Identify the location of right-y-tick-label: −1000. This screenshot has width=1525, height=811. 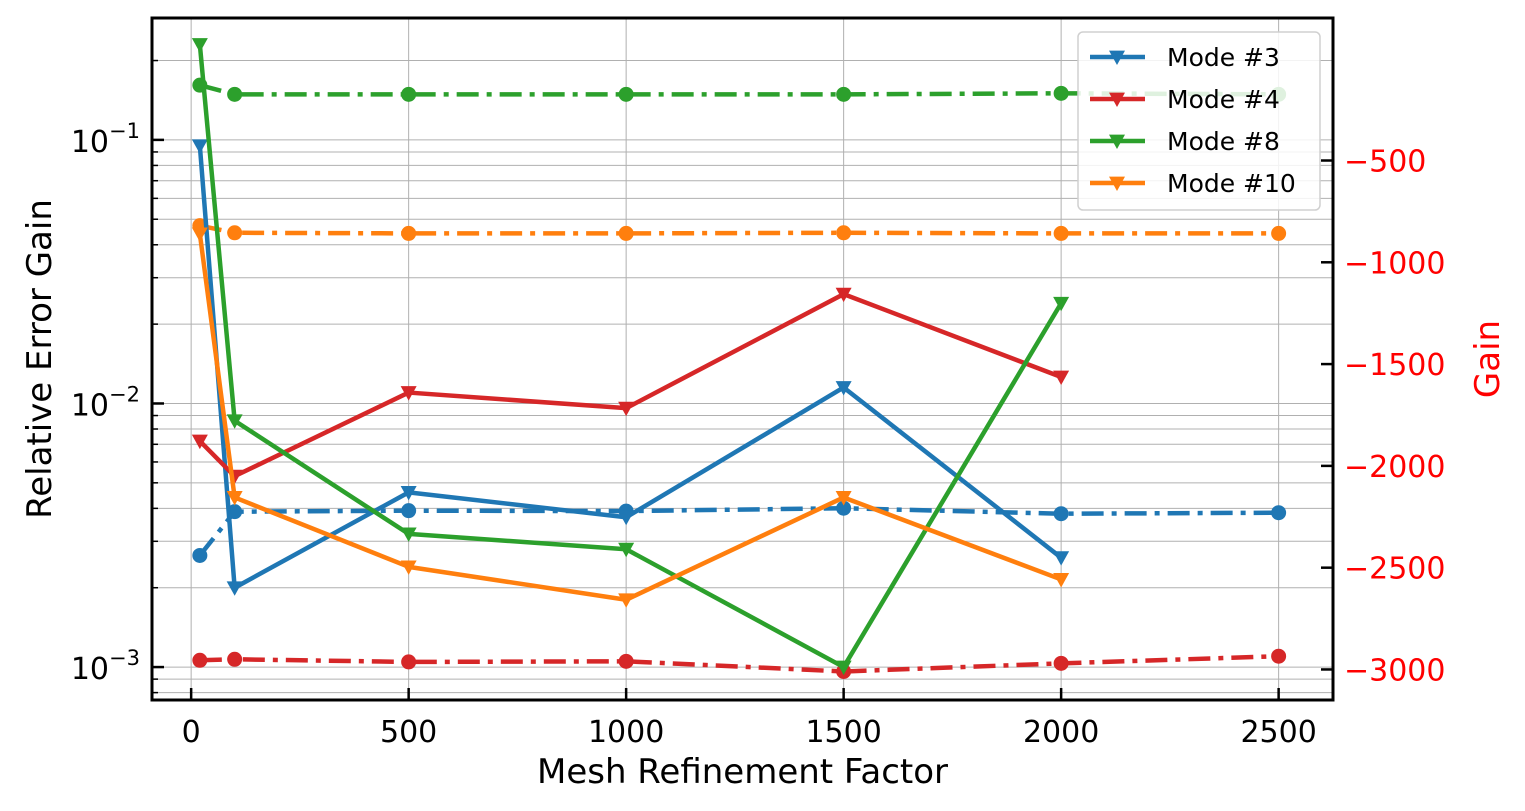
(1394, 263).